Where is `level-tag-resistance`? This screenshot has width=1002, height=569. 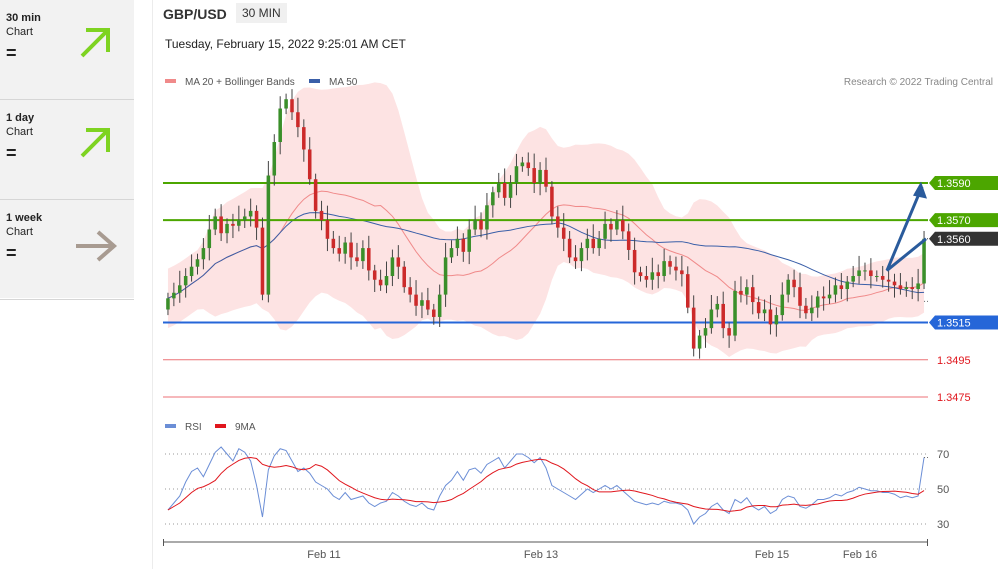 level-tag-resistance is located at coordinates (963, 182).